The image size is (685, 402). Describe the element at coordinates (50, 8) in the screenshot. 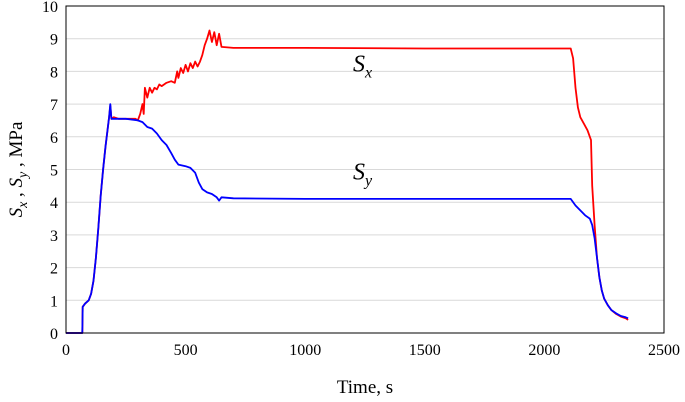

I see `y-tick-label: 10` at that location.